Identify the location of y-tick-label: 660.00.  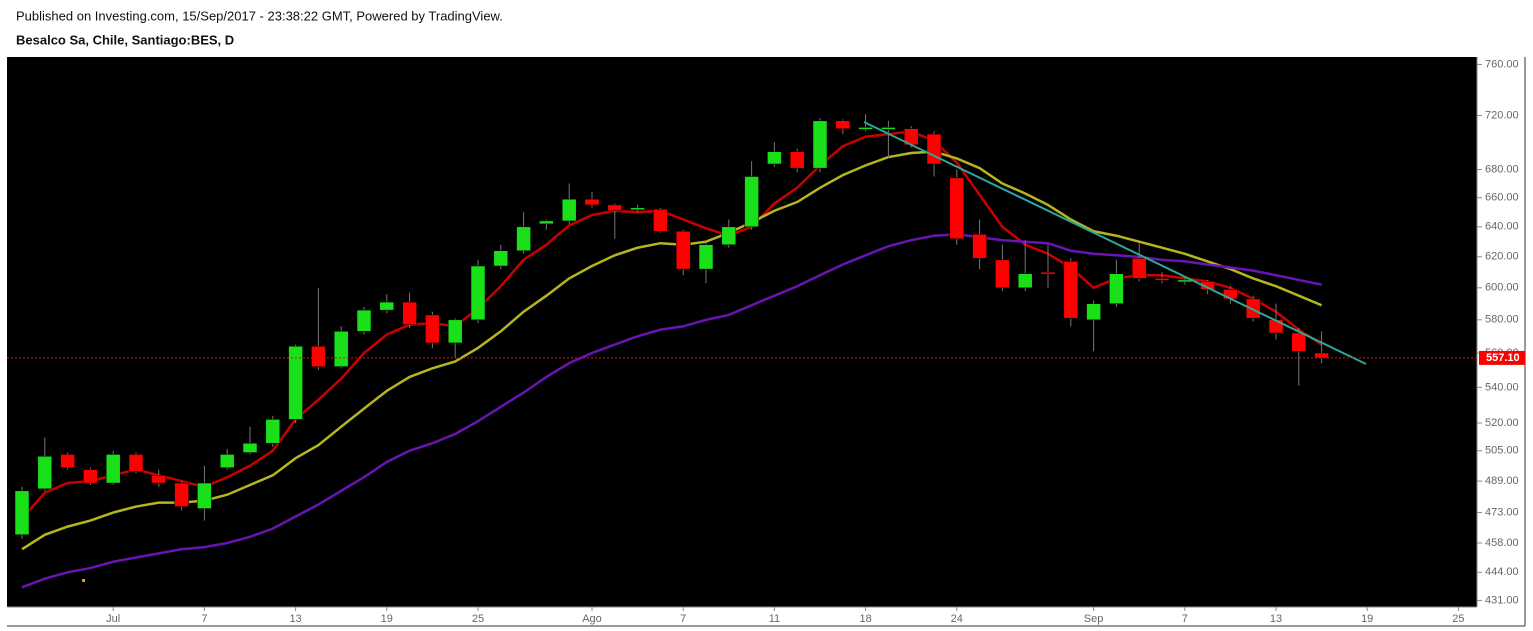
(1502, 198).